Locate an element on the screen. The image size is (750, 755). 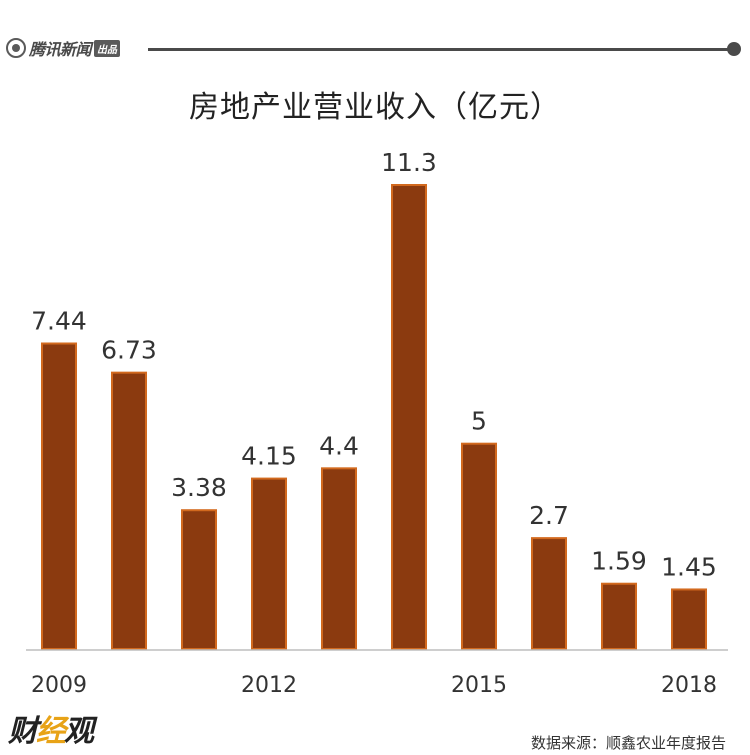
bar-2009 is located at coordinates (59, 496).